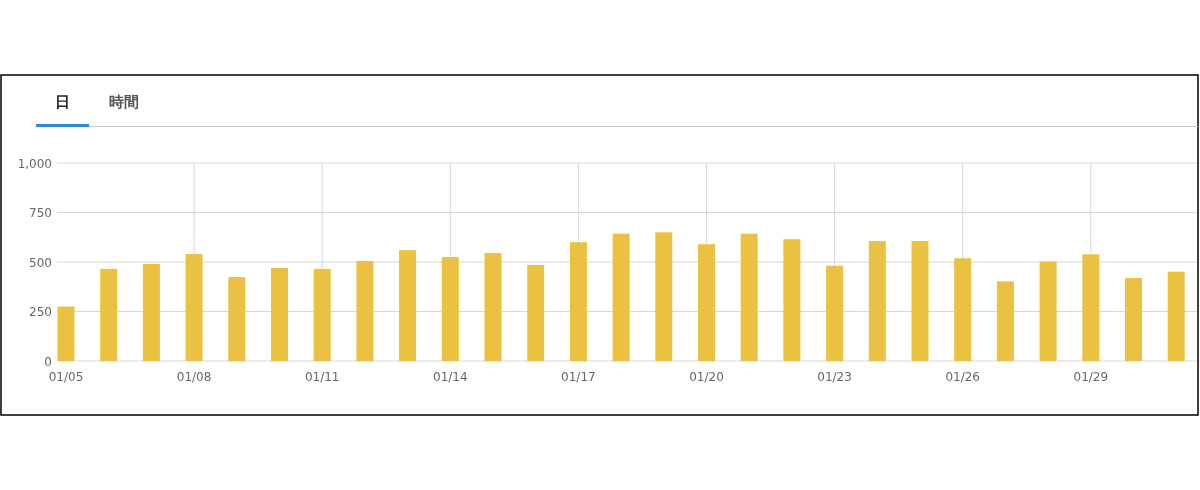  Describe the element at coordinates (48, 361) in the screenshot. I see `y-tick-label: 0` at that location.